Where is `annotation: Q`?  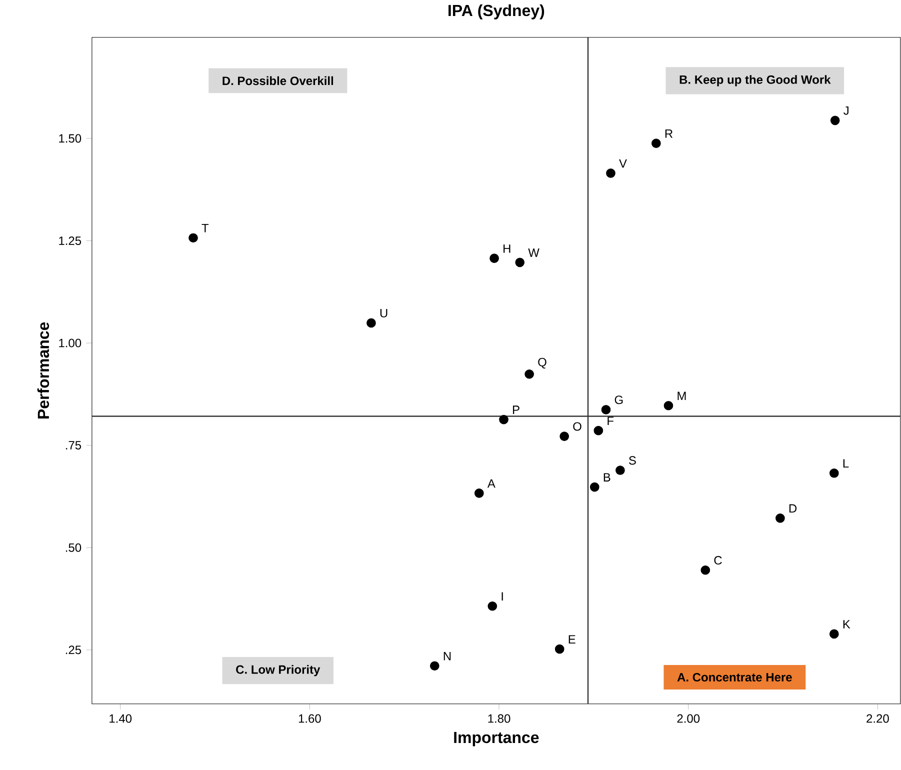 annotation: Q is located at coordinates (542, 363).